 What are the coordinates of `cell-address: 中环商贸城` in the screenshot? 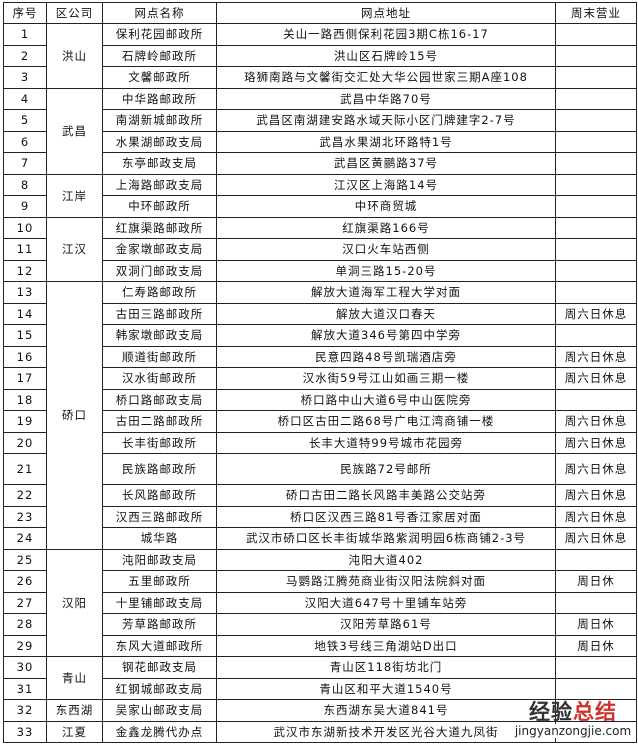 It's located at (386, 206).